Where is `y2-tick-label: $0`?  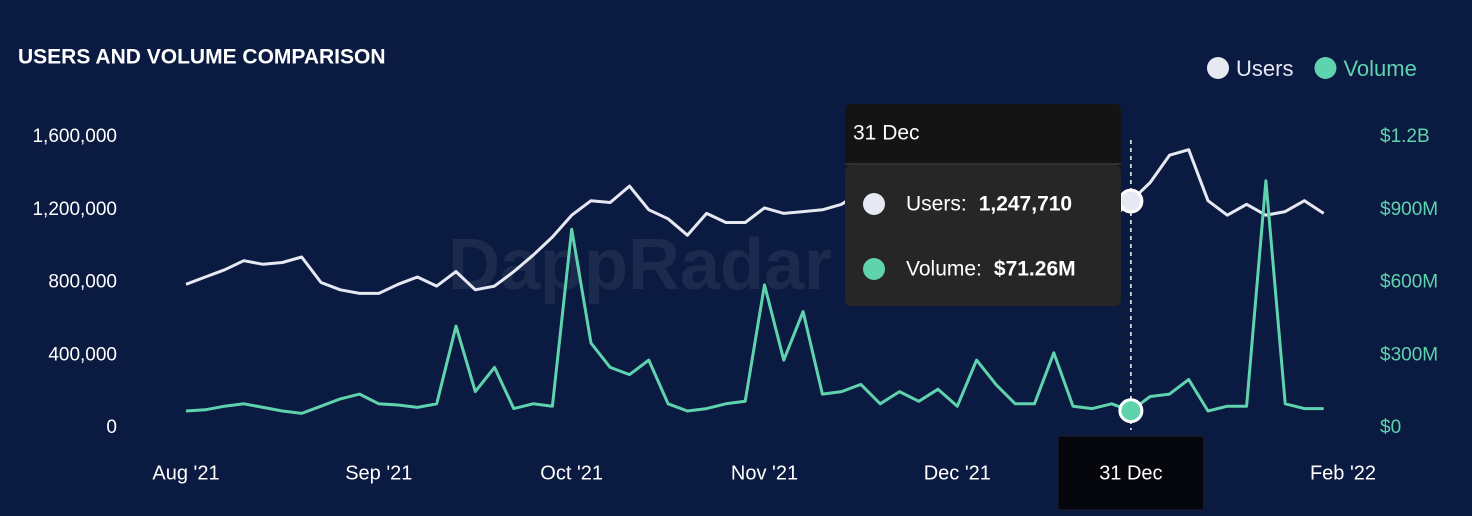 y2-tick-label: $0 is located at coordinates (1390, 427).